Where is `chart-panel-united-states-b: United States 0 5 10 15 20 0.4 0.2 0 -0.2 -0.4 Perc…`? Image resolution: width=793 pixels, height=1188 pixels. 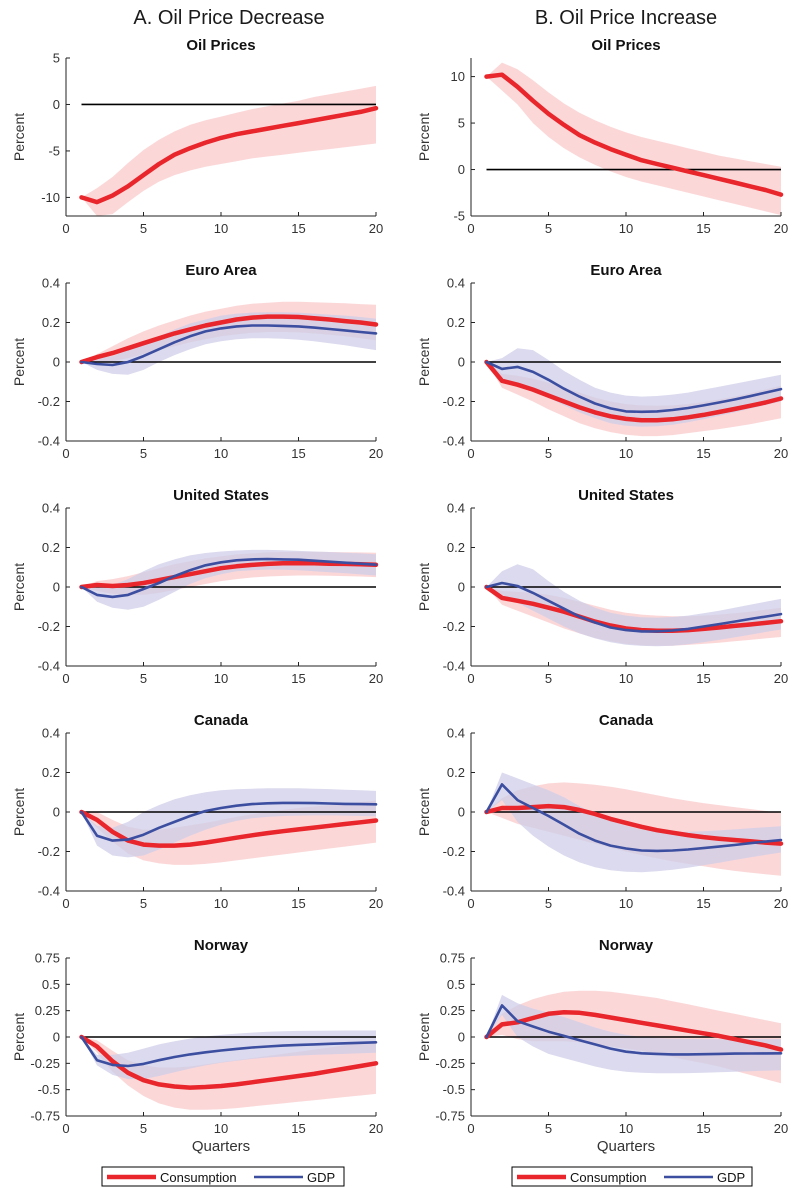 chart-panel-united-states-b: United States 0 5 10 15 20 0.4 0.2 0 -0.2 -0.4 Perc… is located at coordinates (602, 586).